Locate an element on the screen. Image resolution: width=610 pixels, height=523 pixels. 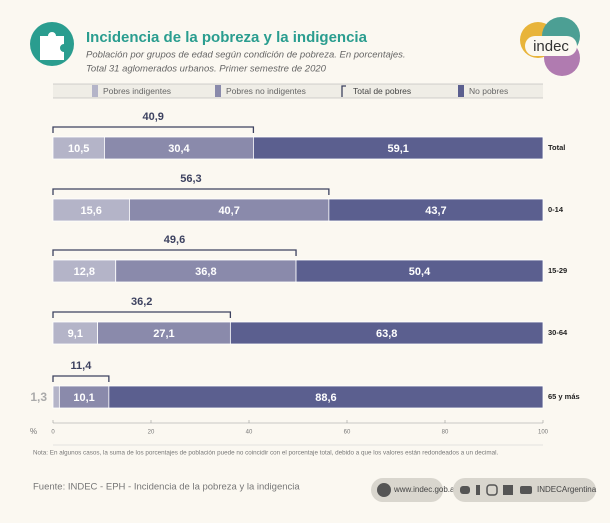
value-label: 15,6 is located at coordinates (91, 211).